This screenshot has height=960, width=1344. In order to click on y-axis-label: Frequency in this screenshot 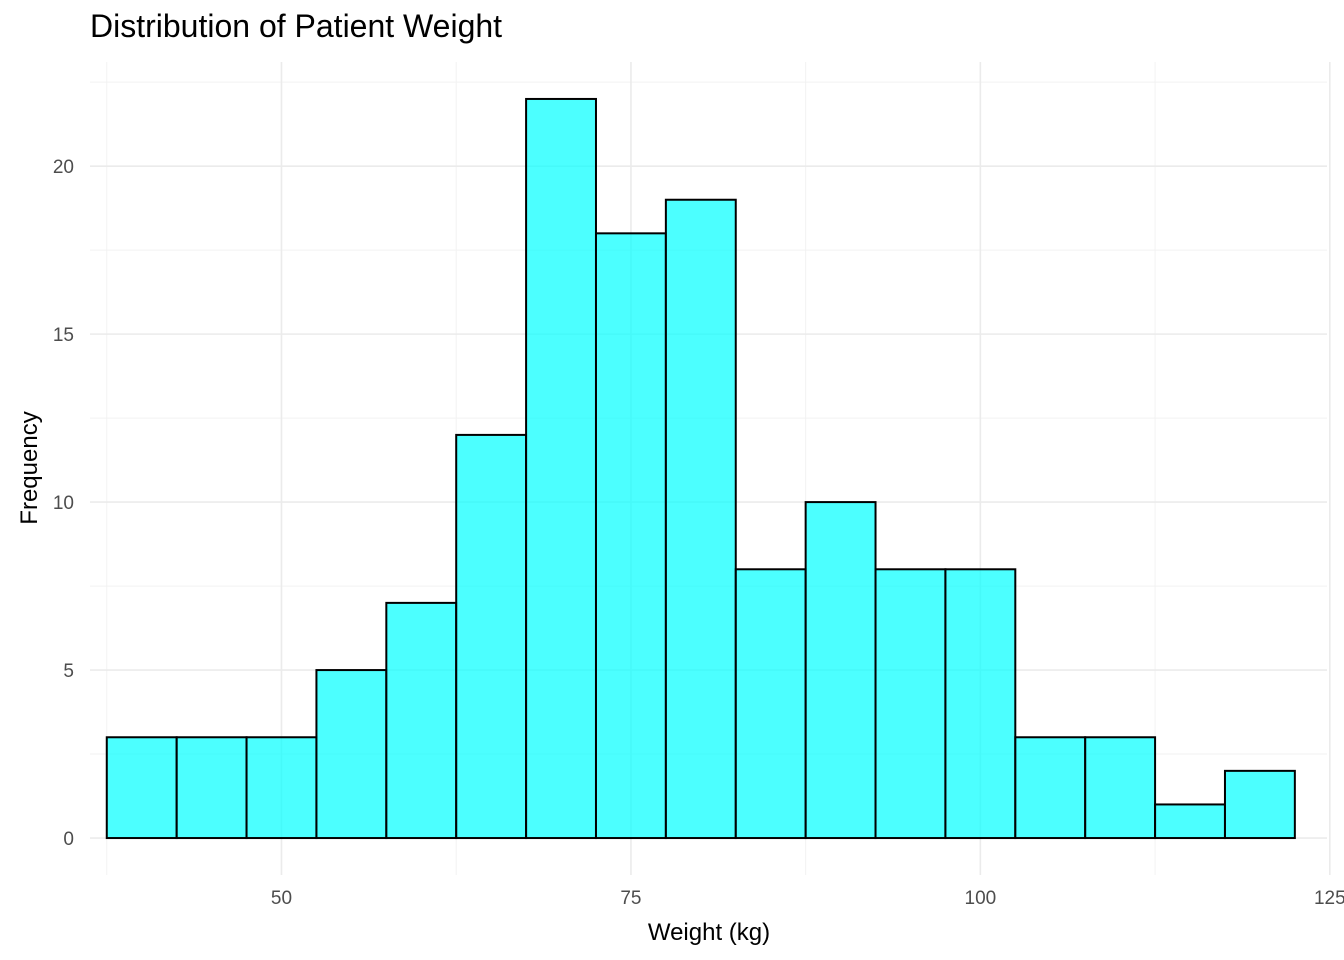, I will do `click(29, 467)`.